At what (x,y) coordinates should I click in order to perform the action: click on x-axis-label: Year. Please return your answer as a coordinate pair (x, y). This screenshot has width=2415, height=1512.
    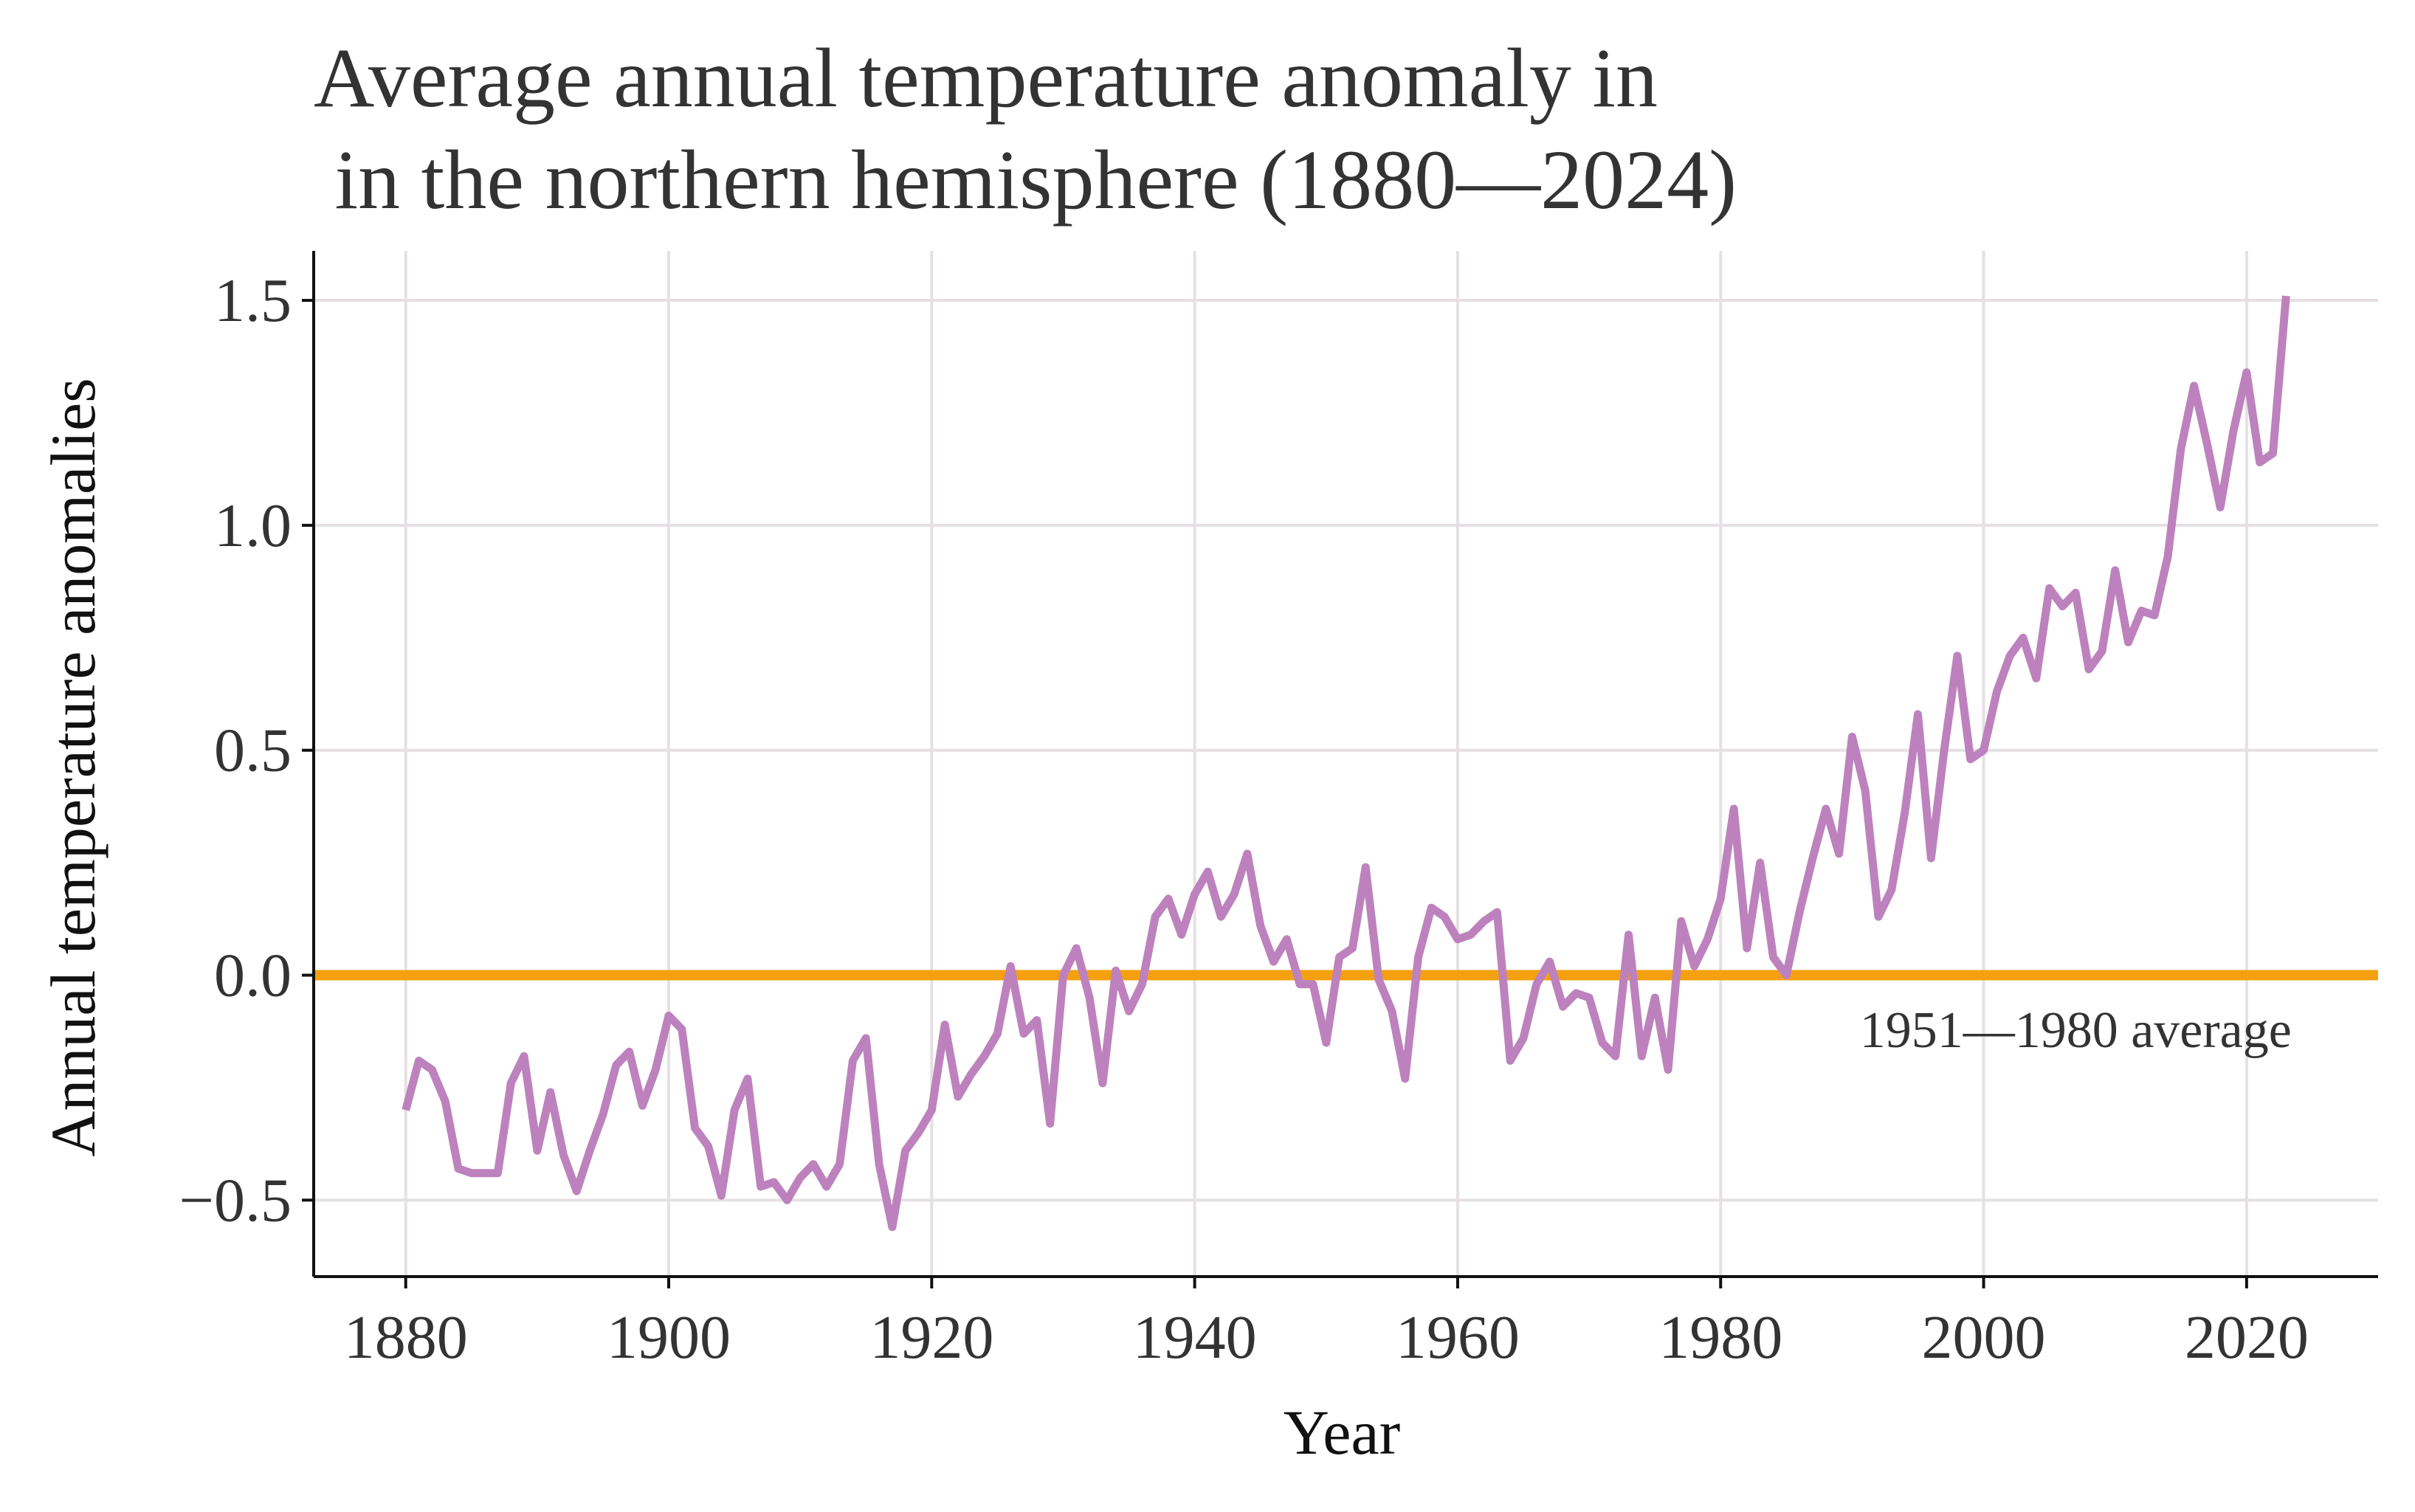
    Looking at the image, I should click on (1342, 1432).